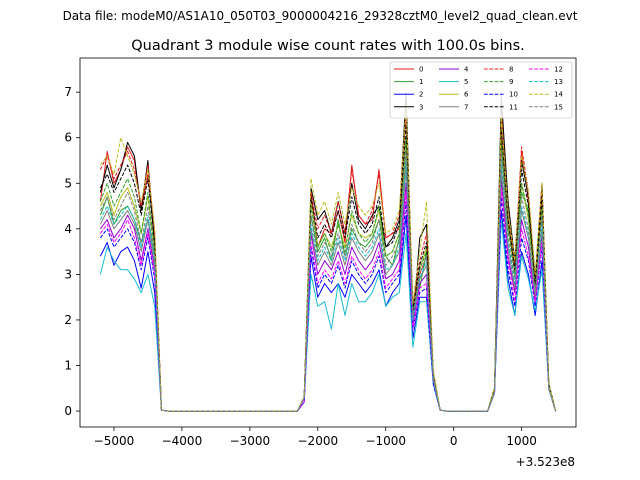 The height and width of the screenshot is (480, 640). Describe the element at coordinates (481, 90) in the screenshot. I see `legend-box` at that location.